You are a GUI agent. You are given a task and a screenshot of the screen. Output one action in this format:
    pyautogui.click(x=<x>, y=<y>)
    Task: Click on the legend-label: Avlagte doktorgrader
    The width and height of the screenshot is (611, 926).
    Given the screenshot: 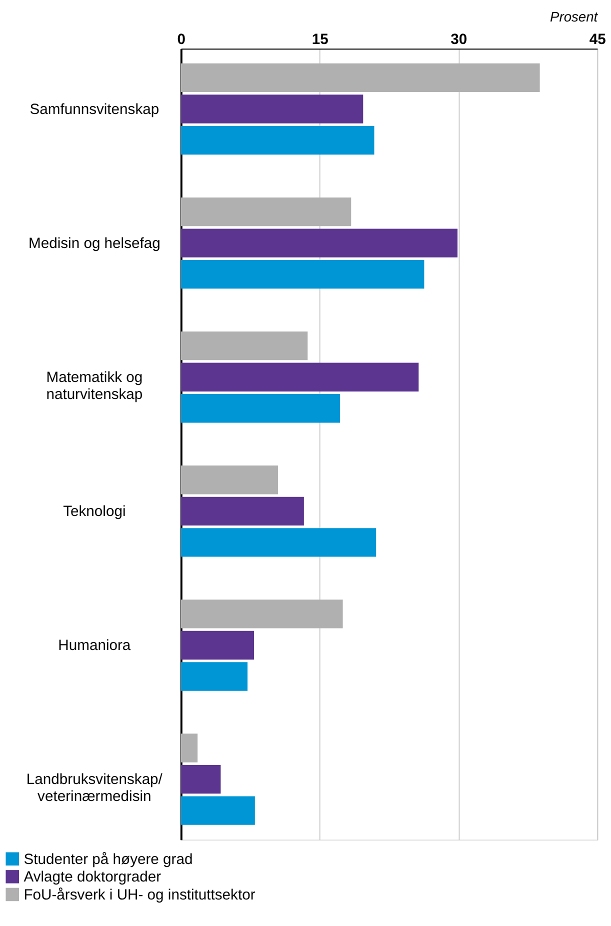 What is the action you would take?
    pyautogui.click(x=93, y=878)
    